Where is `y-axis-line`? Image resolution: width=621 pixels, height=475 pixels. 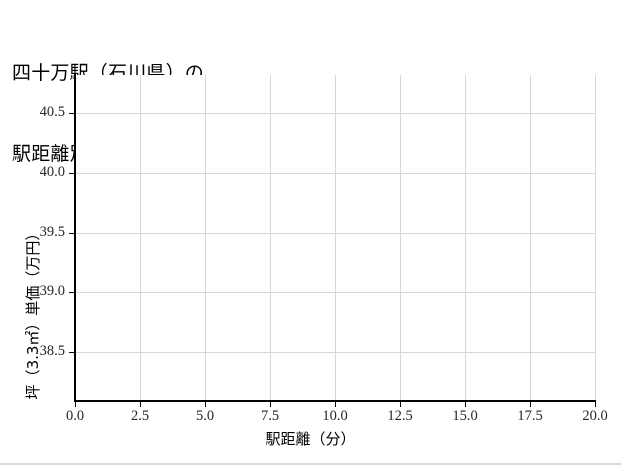
y-axis-line is located at coordinates (75, 237).